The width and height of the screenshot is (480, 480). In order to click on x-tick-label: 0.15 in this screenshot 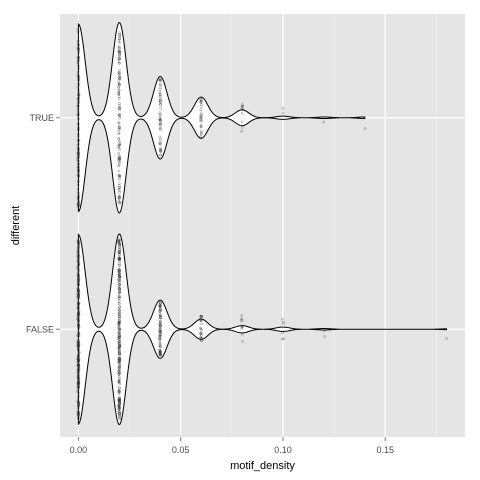, I will do `click(385, 450)`.